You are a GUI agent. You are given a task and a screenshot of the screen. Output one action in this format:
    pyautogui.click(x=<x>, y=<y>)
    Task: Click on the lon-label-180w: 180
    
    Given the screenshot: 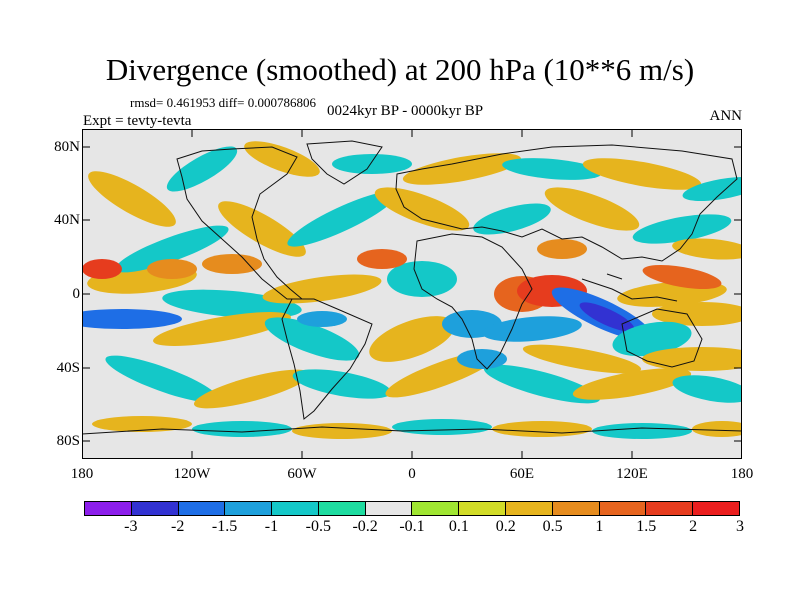 What is the action you would take?
    pyautogui.click(x=82, y=474)
    